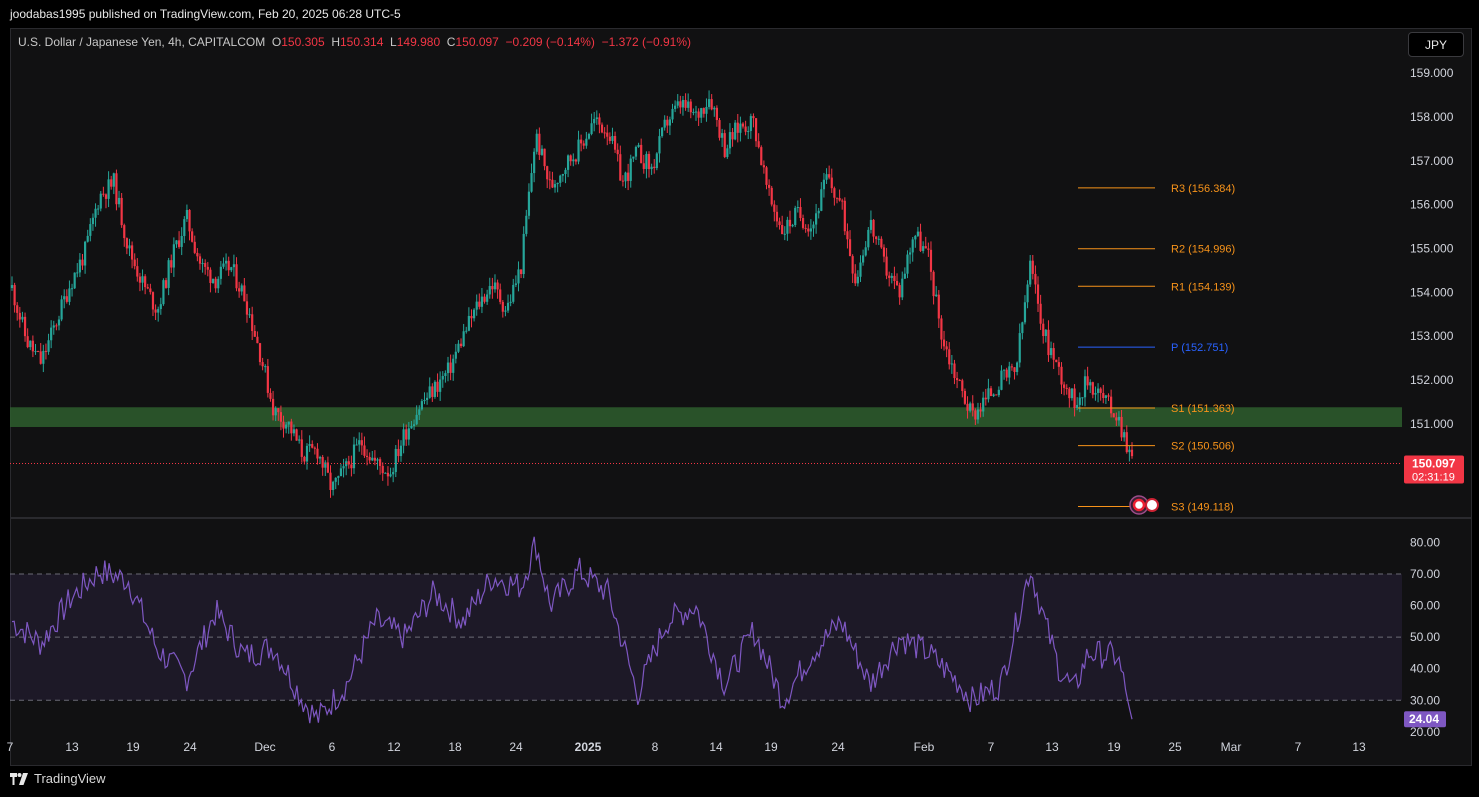  I want to click on tradingview-logo-icon, so click(19, 778).